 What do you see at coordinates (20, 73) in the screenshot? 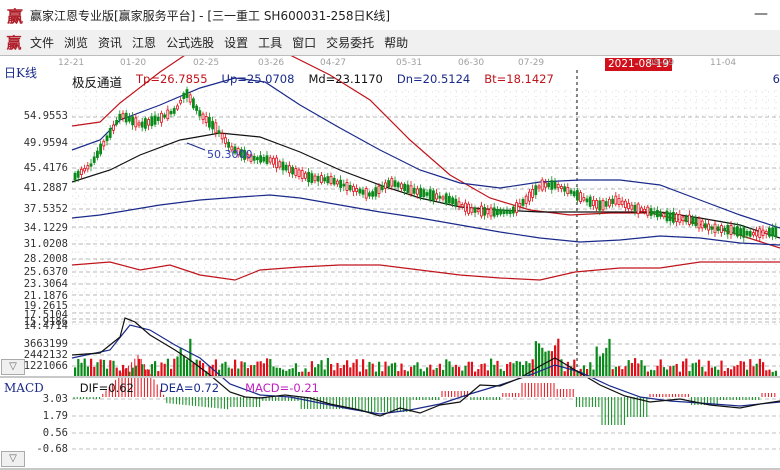
I see `period-label: 日K线` at bounding box center [20, 73].